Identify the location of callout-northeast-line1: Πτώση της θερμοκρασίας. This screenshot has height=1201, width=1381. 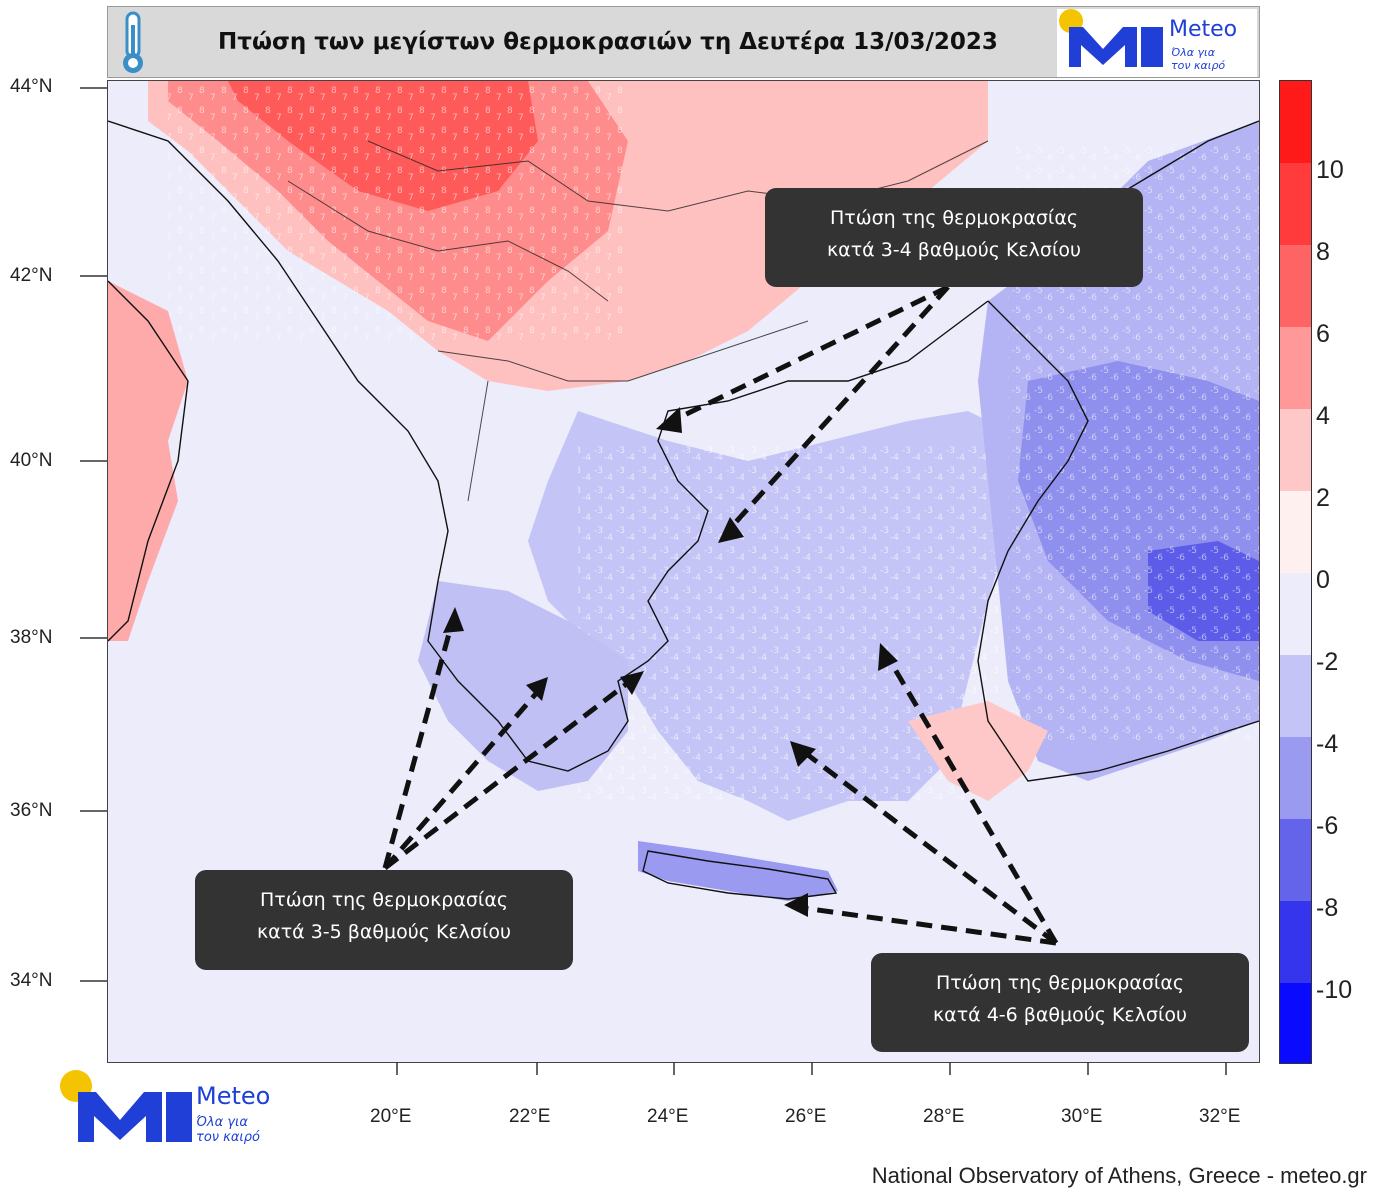
(954, 218).